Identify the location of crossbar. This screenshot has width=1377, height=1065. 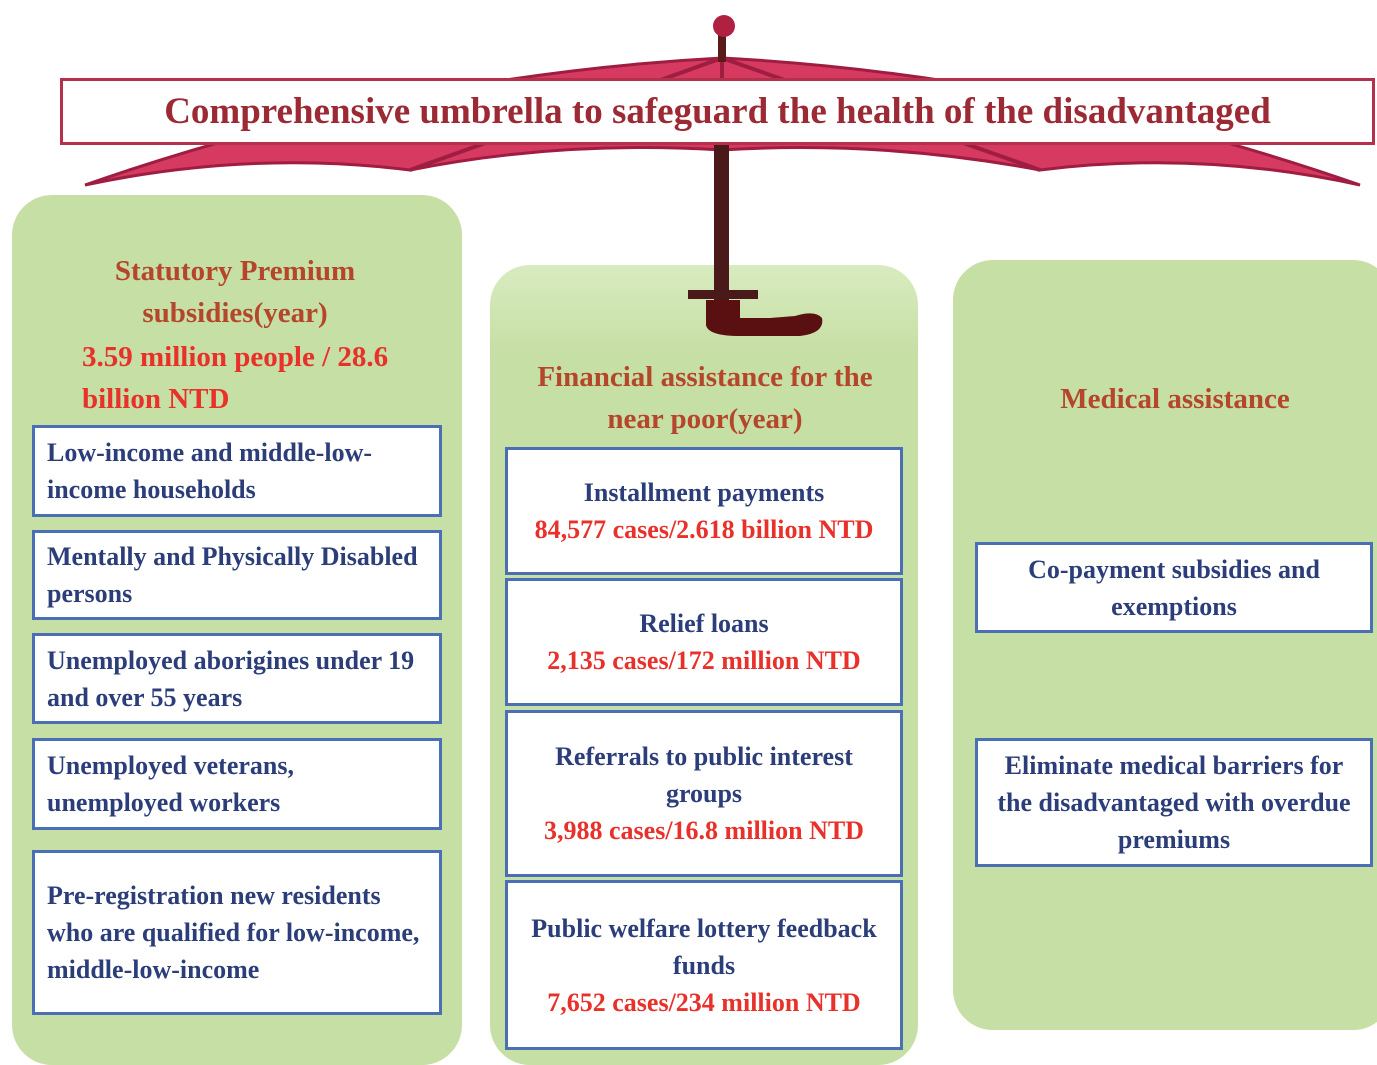
(723, 294).